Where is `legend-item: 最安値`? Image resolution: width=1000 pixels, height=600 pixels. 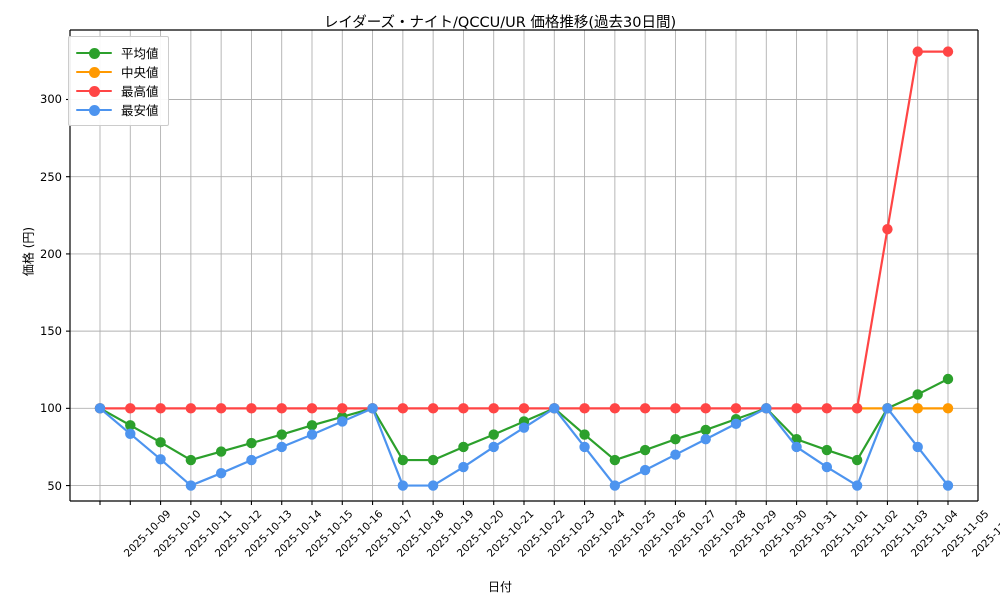
legend-item: 最安値 is located at coordinates (117, 109).